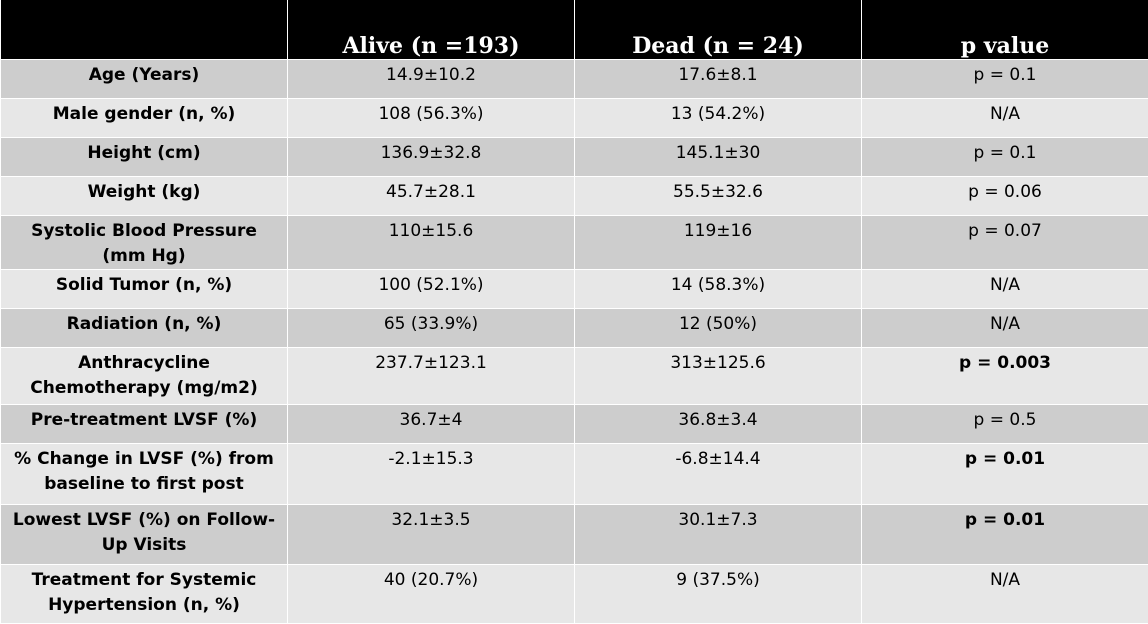  What do you see at coordinates (144, 78) in the screenshot?
I see `row-label: Age (Years)` at bounding box center [144, 78].